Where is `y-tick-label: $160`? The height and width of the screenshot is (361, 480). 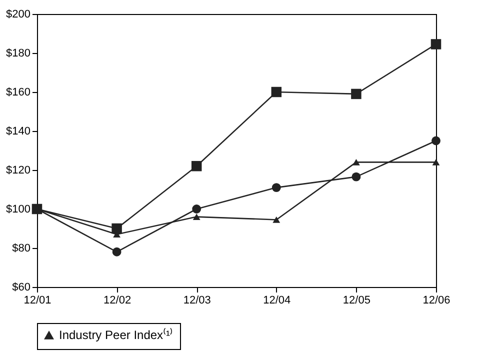
y-tick-label: $160 is located at coordinates (18, 92).